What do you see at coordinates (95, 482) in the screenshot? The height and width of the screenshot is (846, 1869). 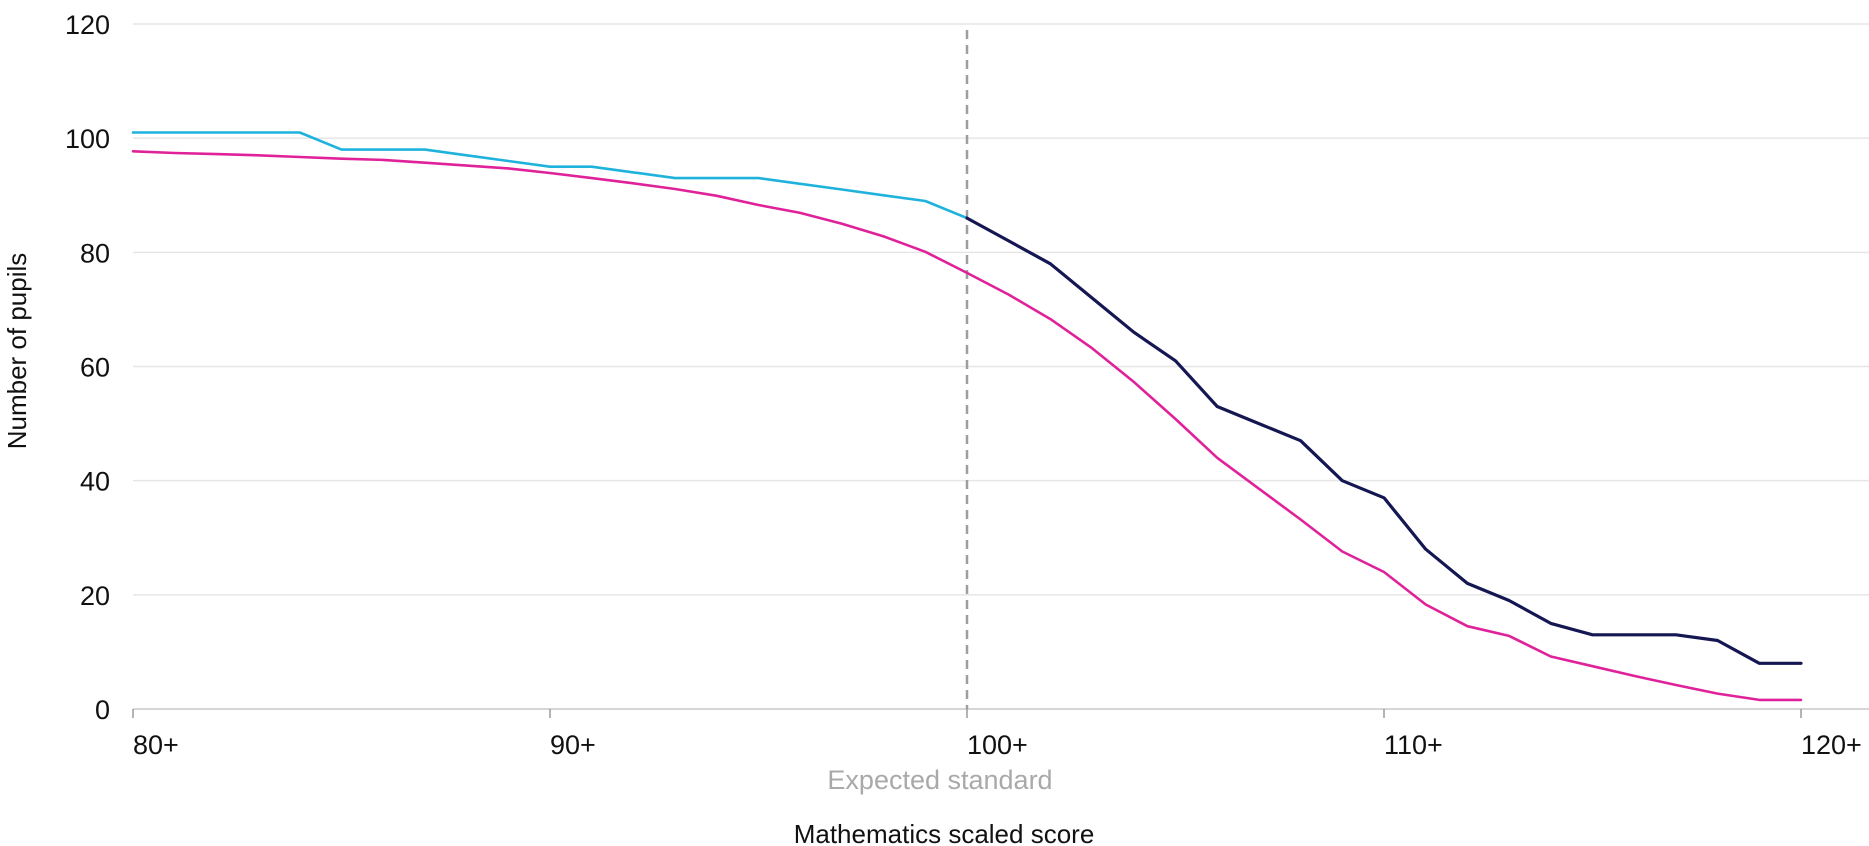 I see `y-tick-label: 40` at bounding box center [95, 482].